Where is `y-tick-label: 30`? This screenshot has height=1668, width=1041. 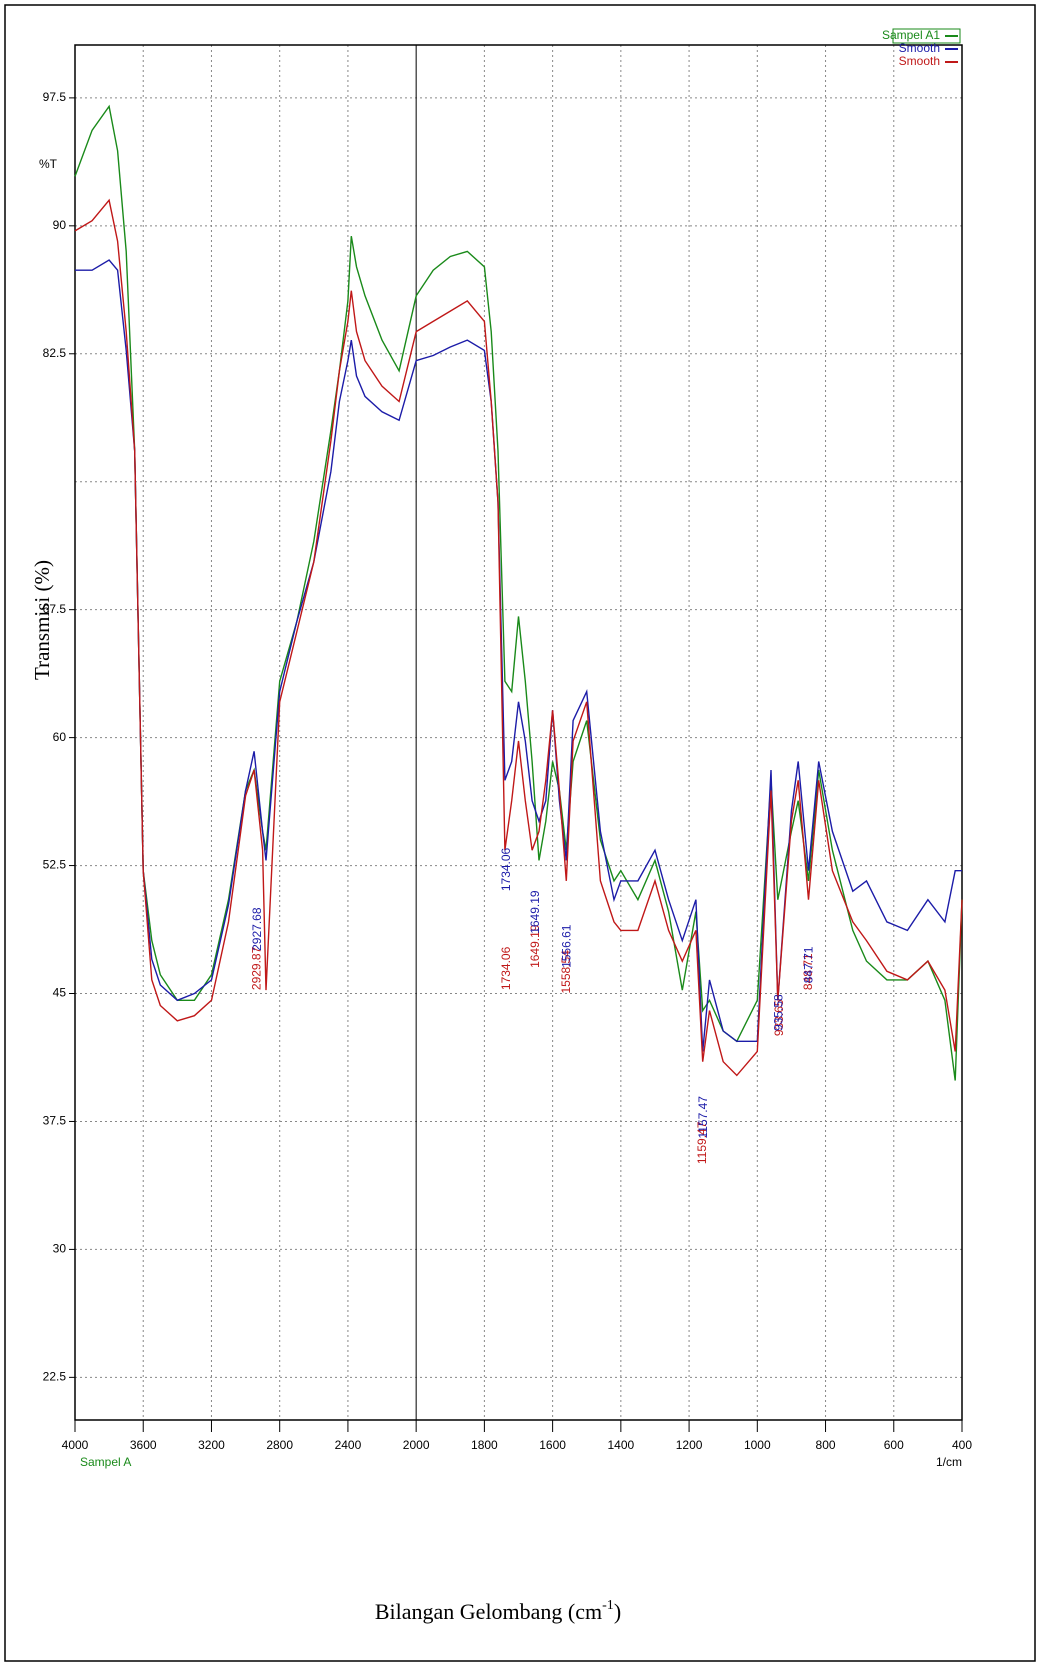
y-tick-label: 30 is located at coordinates (60, 1249).